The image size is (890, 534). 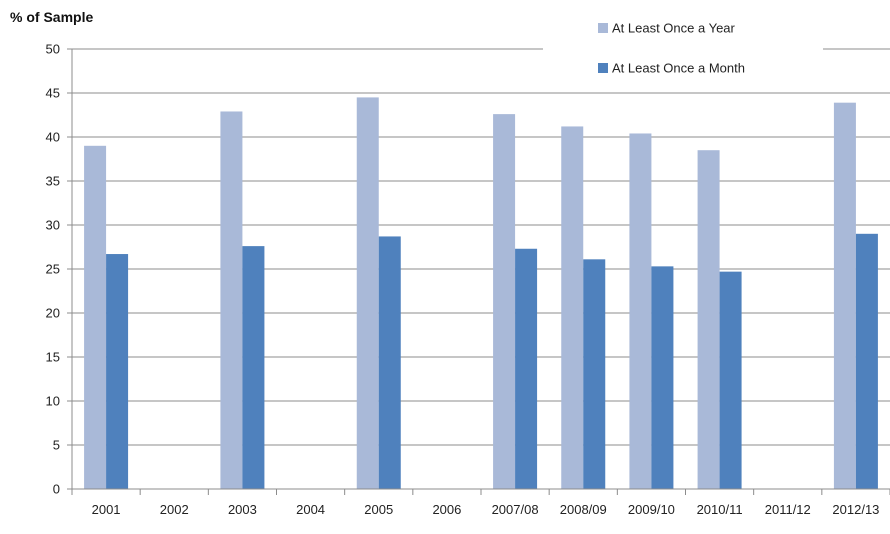 What do you see at coordinates (53, 181) in the screenshot?
I see `y-tick-label-35: 35` at bounding box center [53, 181].